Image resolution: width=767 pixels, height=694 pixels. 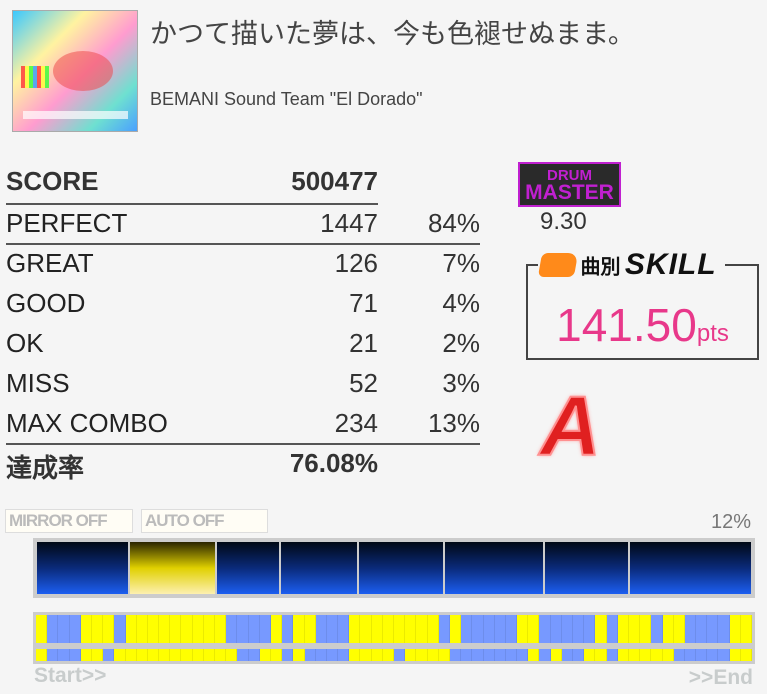 What do you see at coordinates (333, 463) in the screenshot?
I see `achievement-value: 76.08%` at bounding box center [333, 463].